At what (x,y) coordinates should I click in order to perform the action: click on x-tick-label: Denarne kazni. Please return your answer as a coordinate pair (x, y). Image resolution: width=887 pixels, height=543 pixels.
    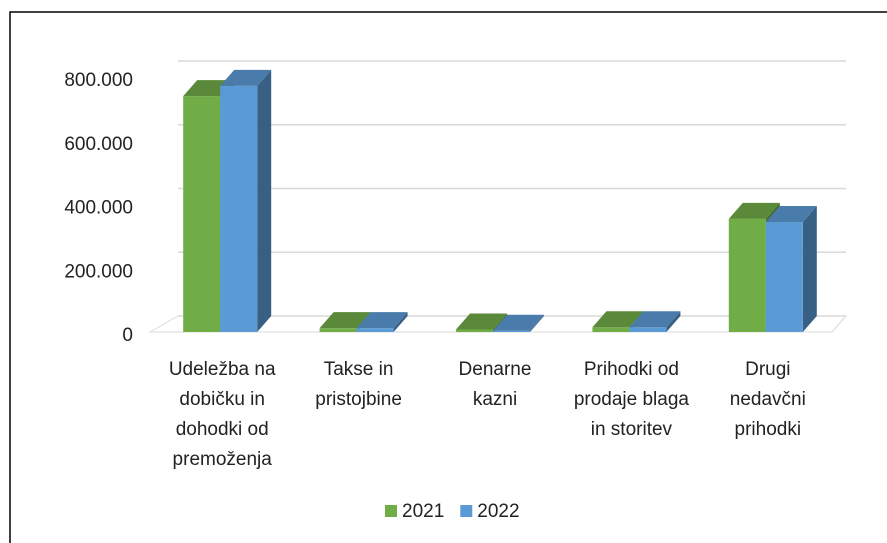
    Looking at the image, I should click on (495, 384).